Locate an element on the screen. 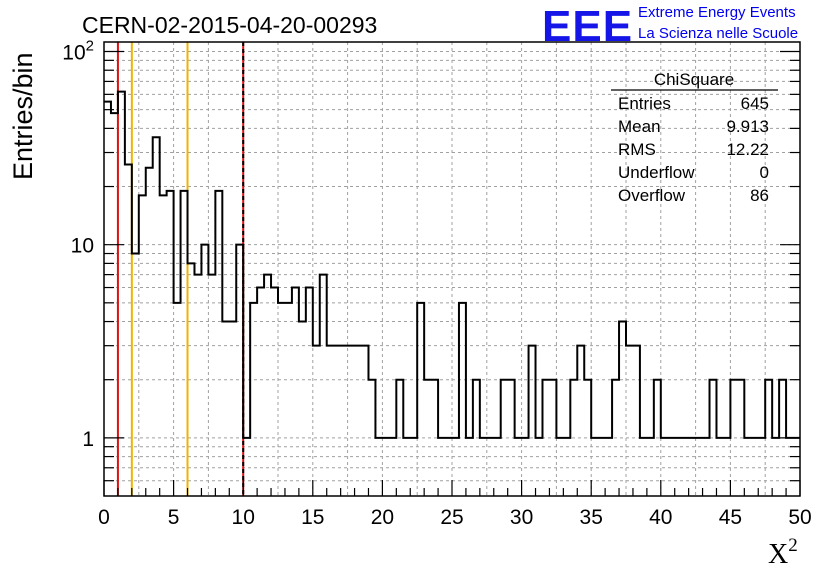 The height and width of the screenshot is (572, 836). stats-value: 645 is located at coordinates (755, 103).